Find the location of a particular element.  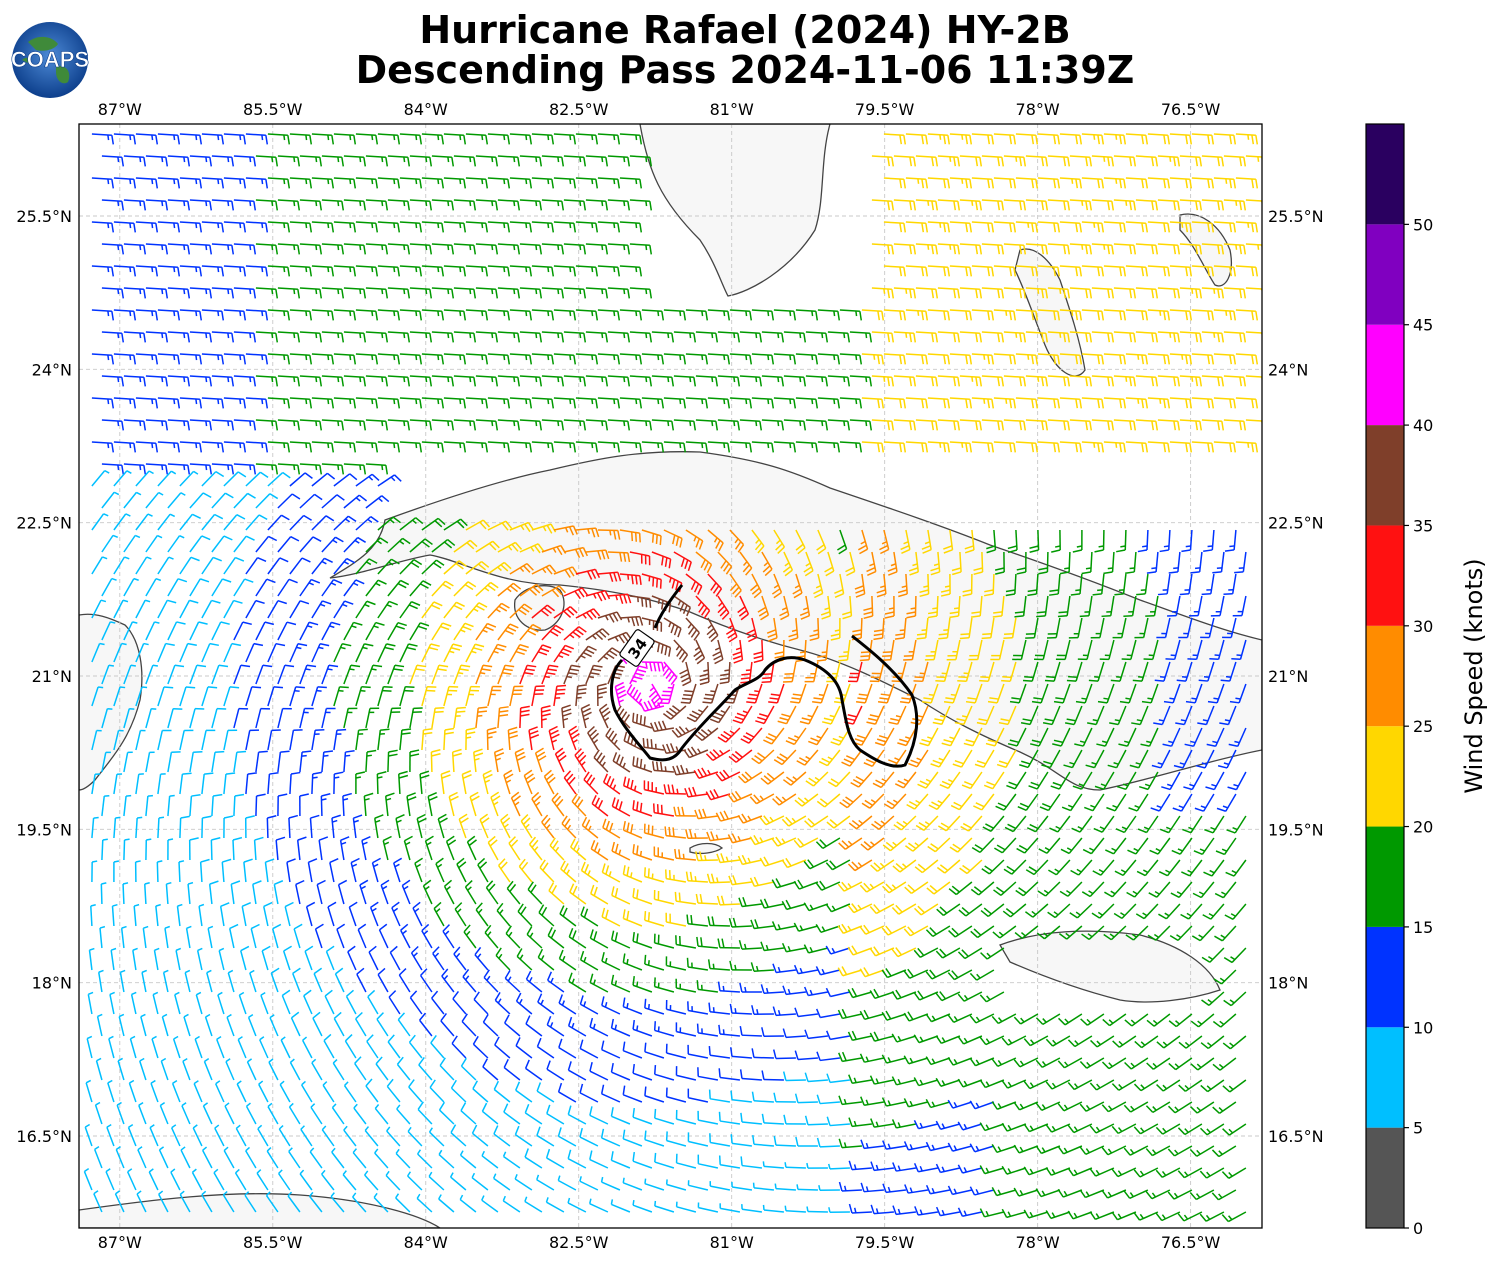

lon-tick-labels-bottom: 87°W 85.5°W 84°W 82.5°W 81°W 79.5°W 78°W 76.5°W is located at coordinates (659, 1242).